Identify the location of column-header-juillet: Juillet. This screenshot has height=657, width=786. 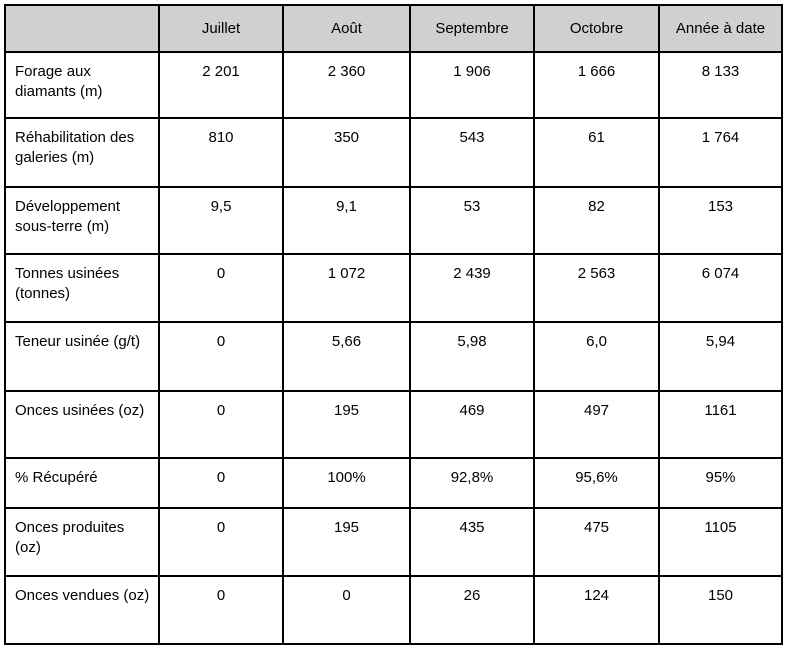
(221, 28).